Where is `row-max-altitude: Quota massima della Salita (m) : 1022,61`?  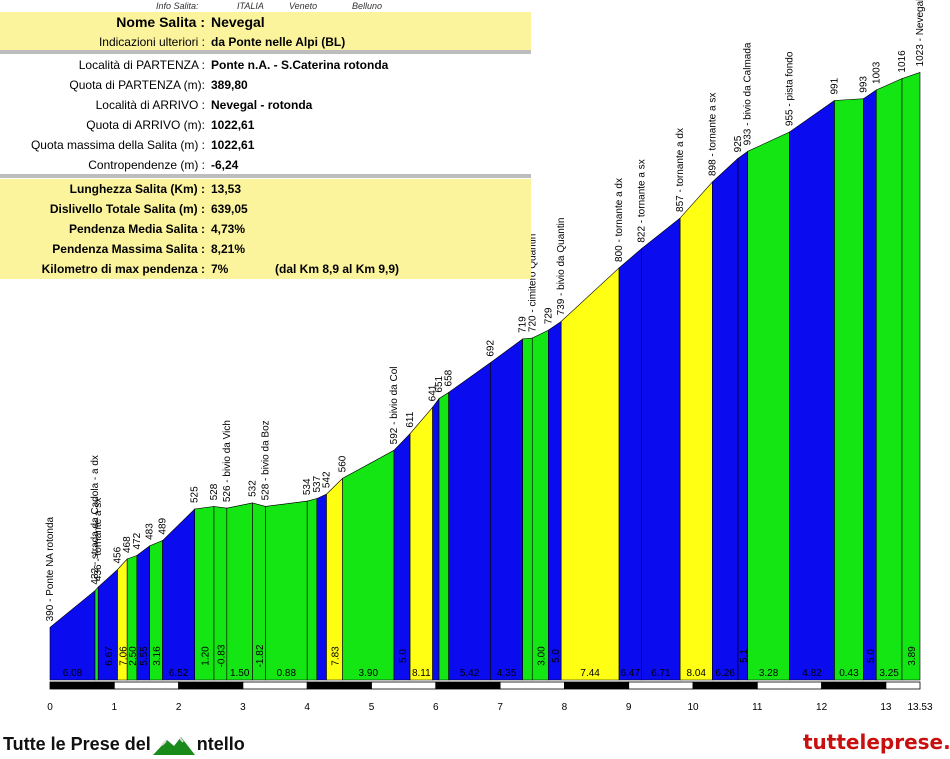 row-max-altitude: Quota massima della Salita (m) : 1022,61 is located at coordinates (265, 145).